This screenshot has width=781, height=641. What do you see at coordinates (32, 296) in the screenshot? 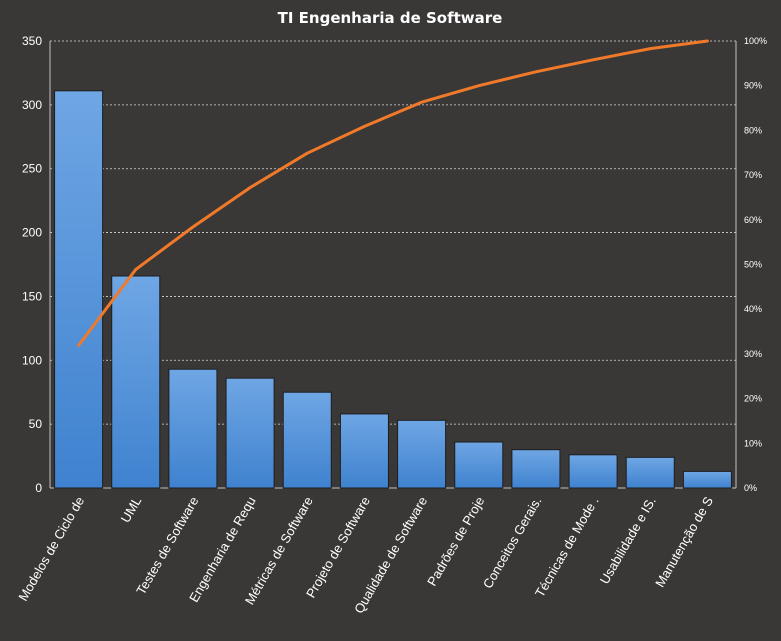
I see `y-tick-label: 150` at bounding box center [32, 296].